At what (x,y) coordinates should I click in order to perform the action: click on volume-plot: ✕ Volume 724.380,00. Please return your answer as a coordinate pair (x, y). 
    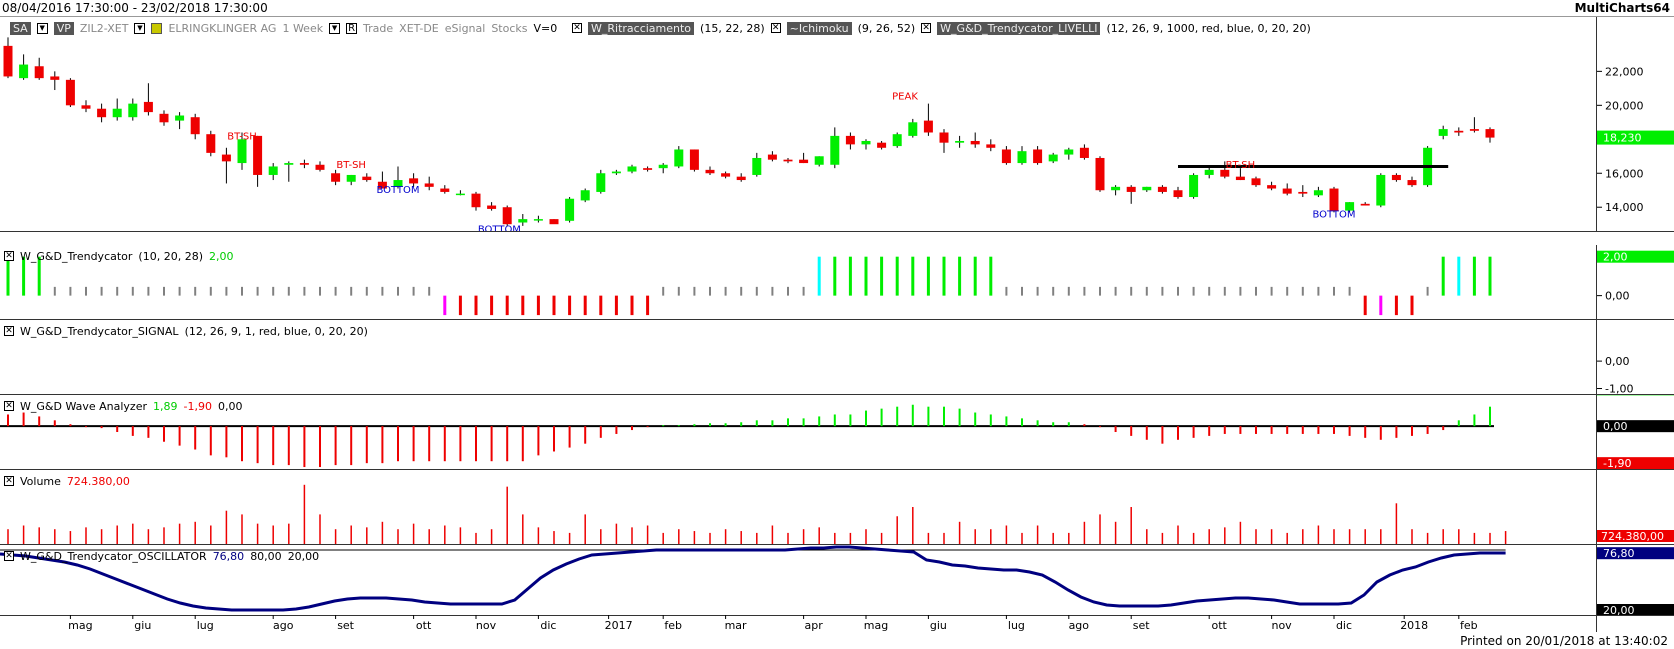
    Looking at the image, I should click on (798, 507).